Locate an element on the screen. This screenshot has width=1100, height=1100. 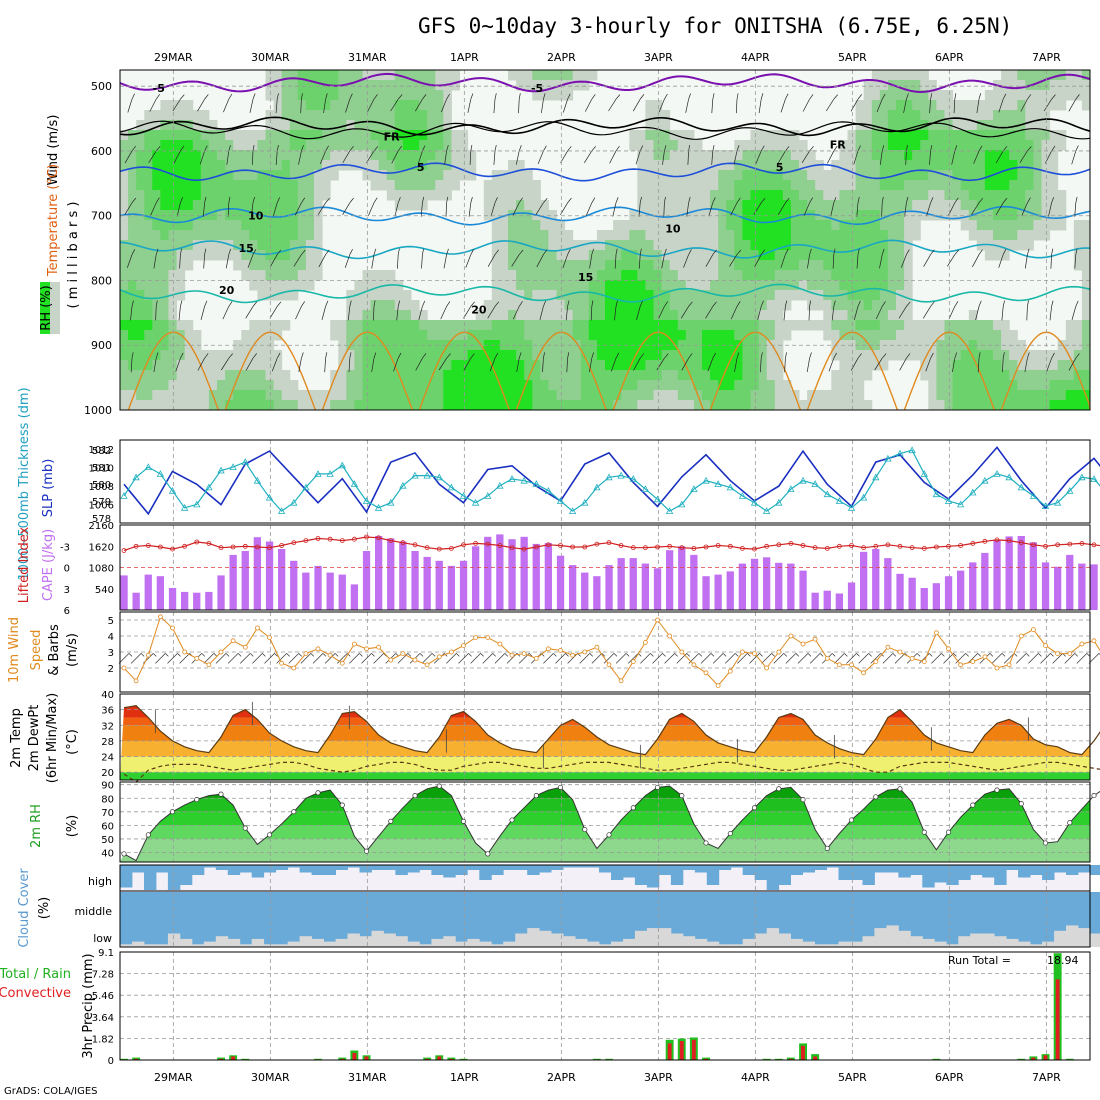
lifted-index-marker is located at coordinates (342, 540).